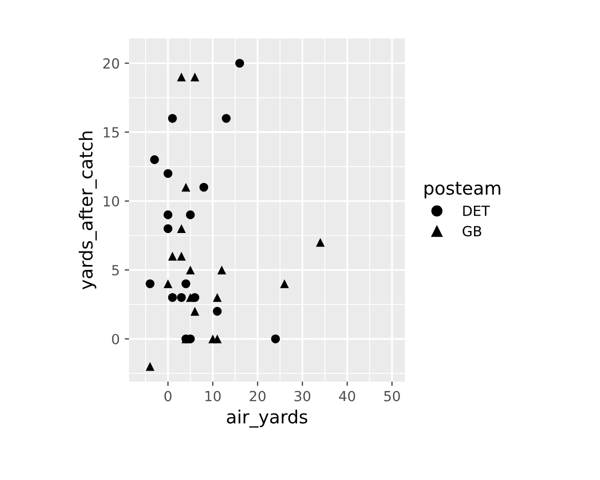 This screenshot has width=600, height=480. Describe the element at coordinates (462, 190) in the screenshot. I see `legend-title: posteam` at that location.